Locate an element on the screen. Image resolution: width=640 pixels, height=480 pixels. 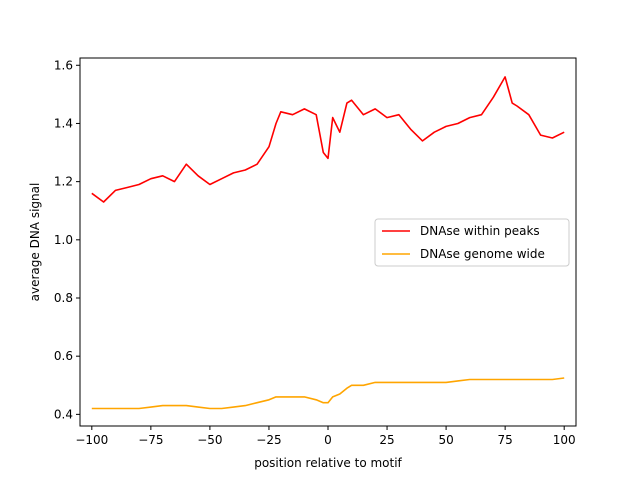
y-tick-label: 0.6 is located at coordinates (63, 356).